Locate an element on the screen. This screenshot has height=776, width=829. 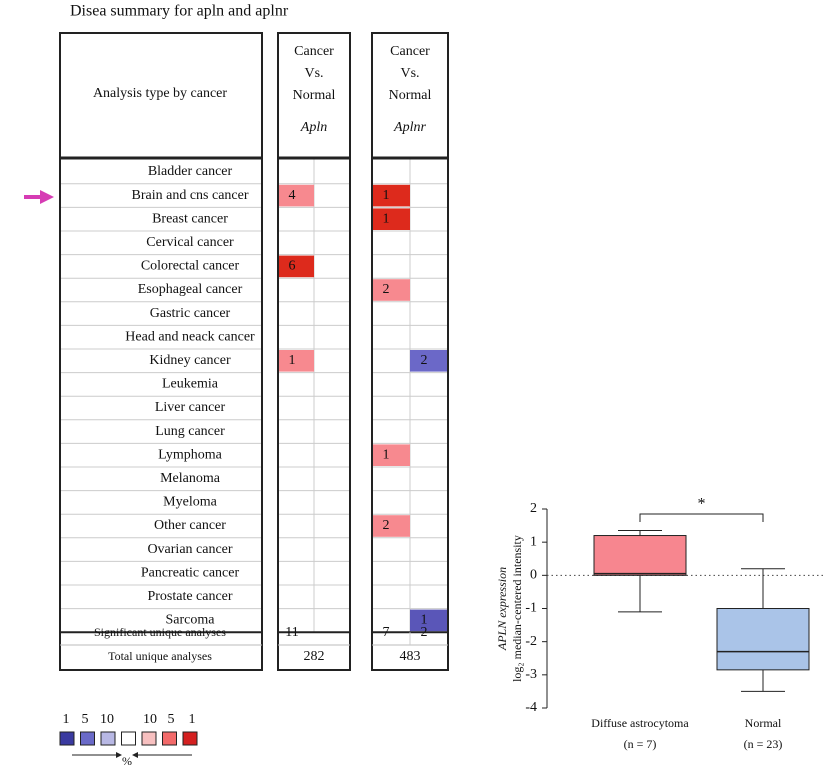
annotation: * is located at coordinates (702, 504).